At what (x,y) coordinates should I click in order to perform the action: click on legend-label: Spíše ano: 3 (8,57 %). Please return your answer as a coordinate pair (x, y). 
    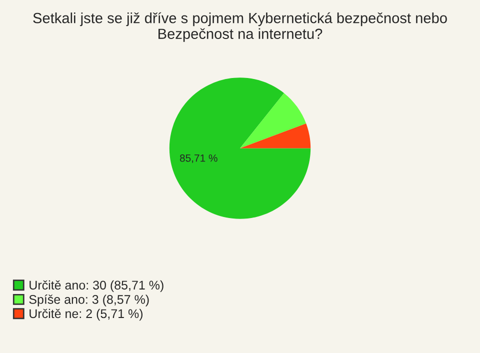
    Looking at the image, I should click on (89, 300).